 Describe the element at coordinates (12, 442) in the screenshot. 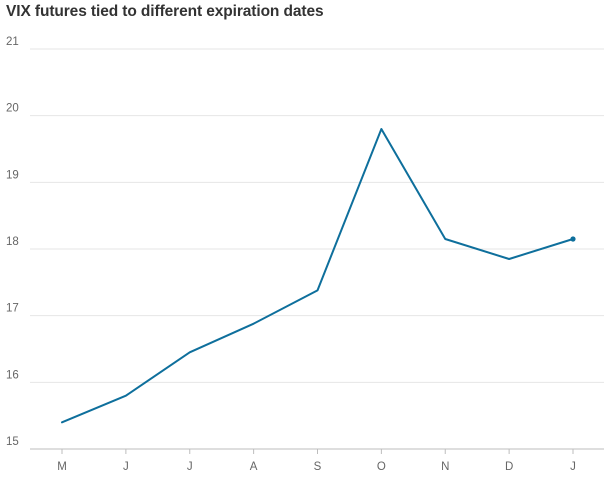

I see `y-tick-label: 15` at that location.